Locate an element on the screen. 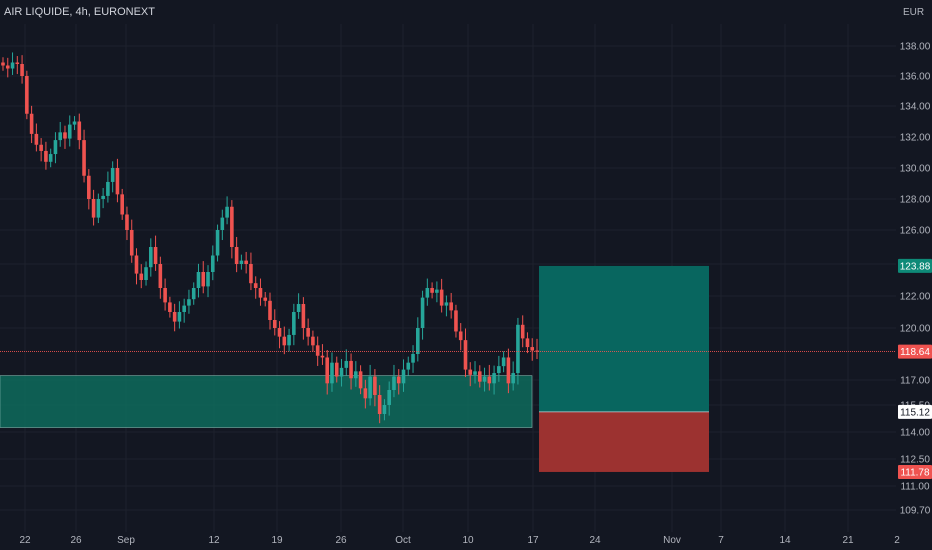 The height and width of the screenshot is (550, 932). y-tick-label: 117.00 is located at coordinates (915, 381).